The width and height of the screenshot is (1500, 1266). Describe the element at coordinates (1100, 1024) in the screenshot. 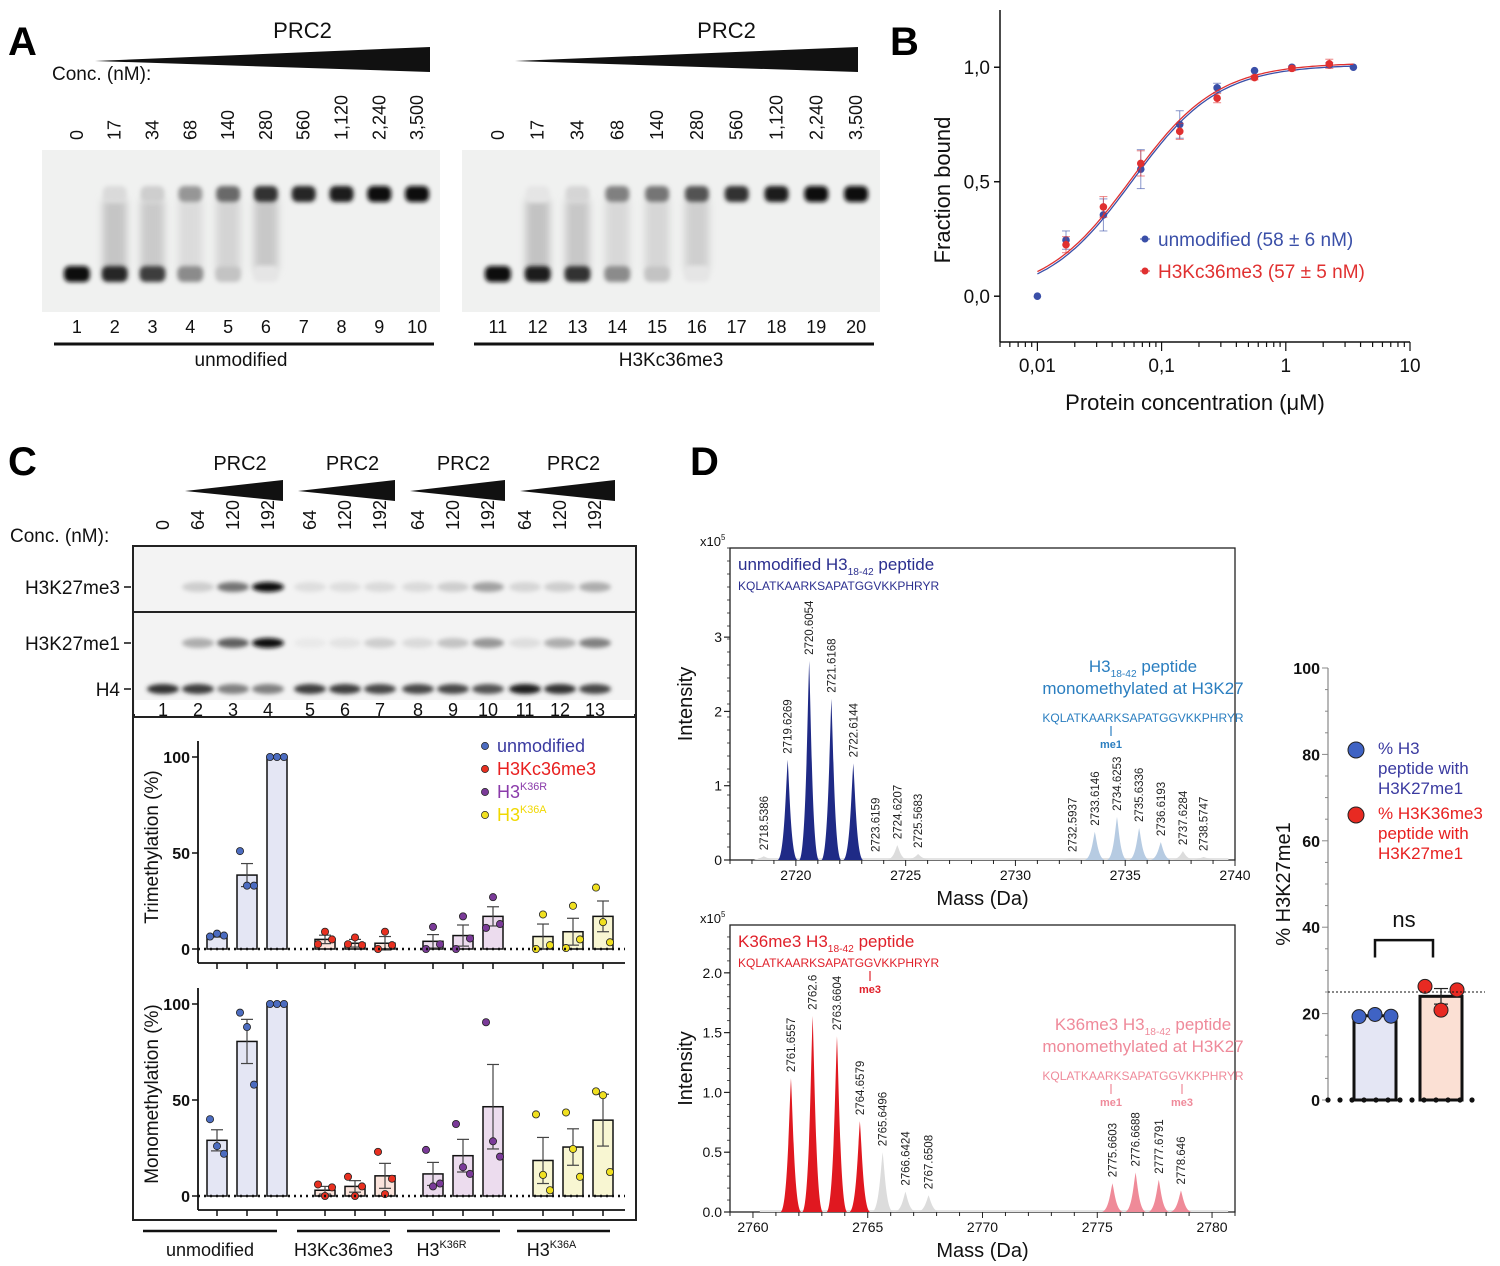

I see `peptide-title-modified-main: K36me3 H3` at that location.